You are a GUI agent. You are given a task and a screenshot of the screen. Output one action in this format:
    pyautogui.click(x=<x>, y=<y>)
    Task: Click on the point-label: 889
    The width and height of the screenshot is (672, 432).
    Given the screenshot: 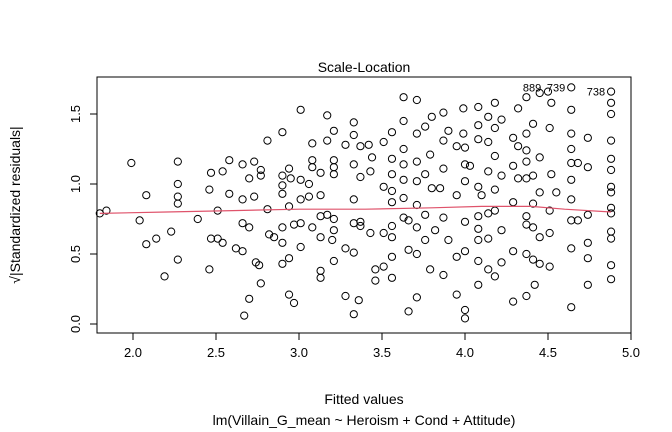 What is the action you would take?
    pyautogui.click(x=532, y=88)
    